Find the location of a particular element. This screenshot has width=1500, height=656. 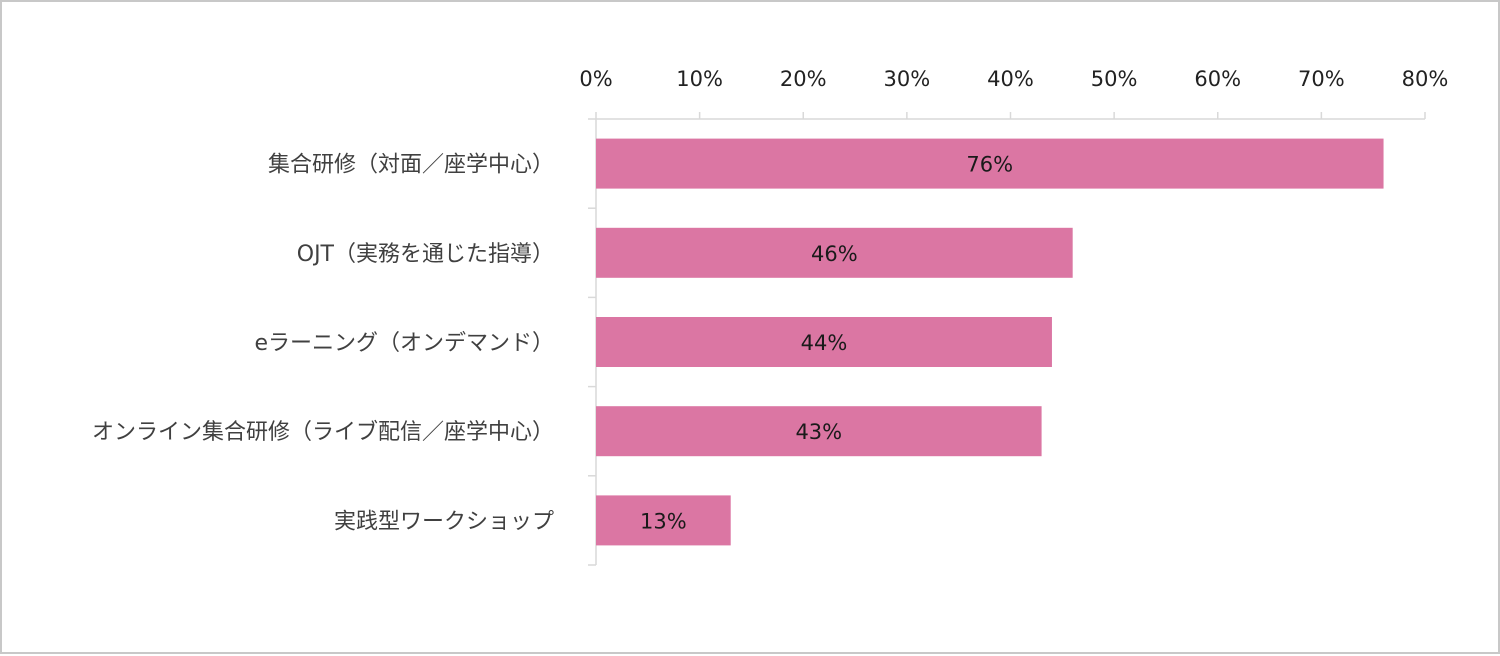

x-tick-label: 30% is located at coordinates (907, 79).